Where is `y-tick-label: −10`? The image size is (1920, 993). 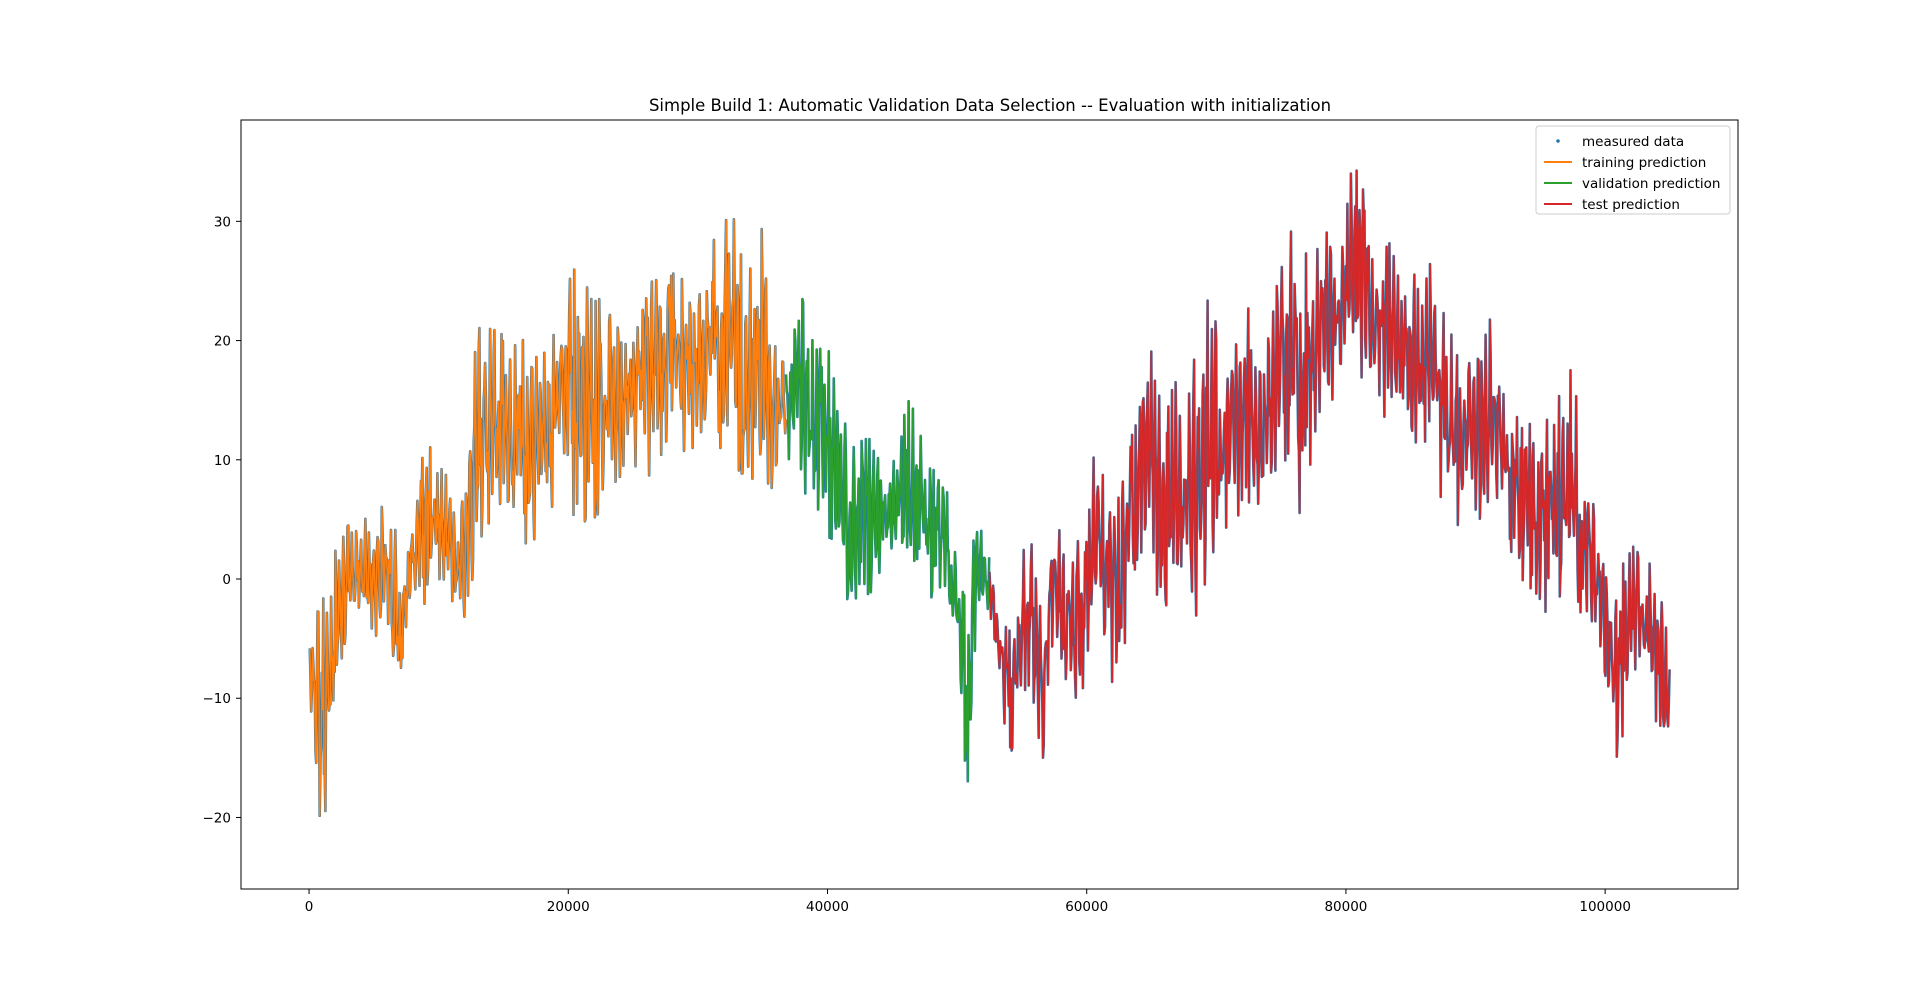 y-tick-label: −10 is located at coordinates (217, 699).